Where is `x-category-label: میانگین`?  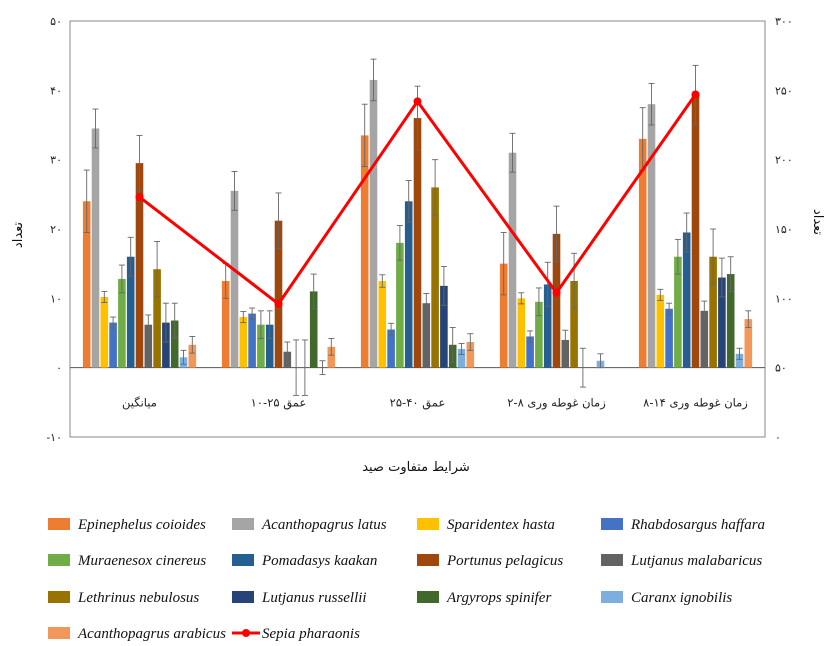
x-category-label: میانگین is located at coordinates (139, 403).